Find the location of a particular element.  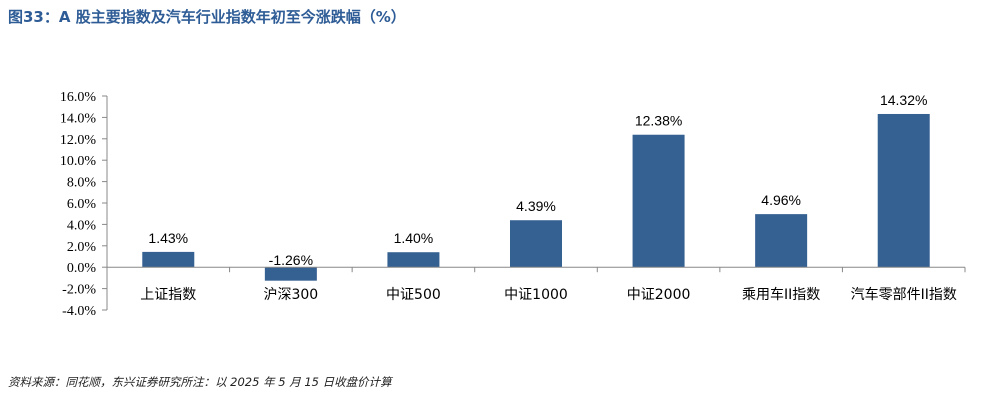

y-tick-label: 10.0% is located at coordinates (78, 161).